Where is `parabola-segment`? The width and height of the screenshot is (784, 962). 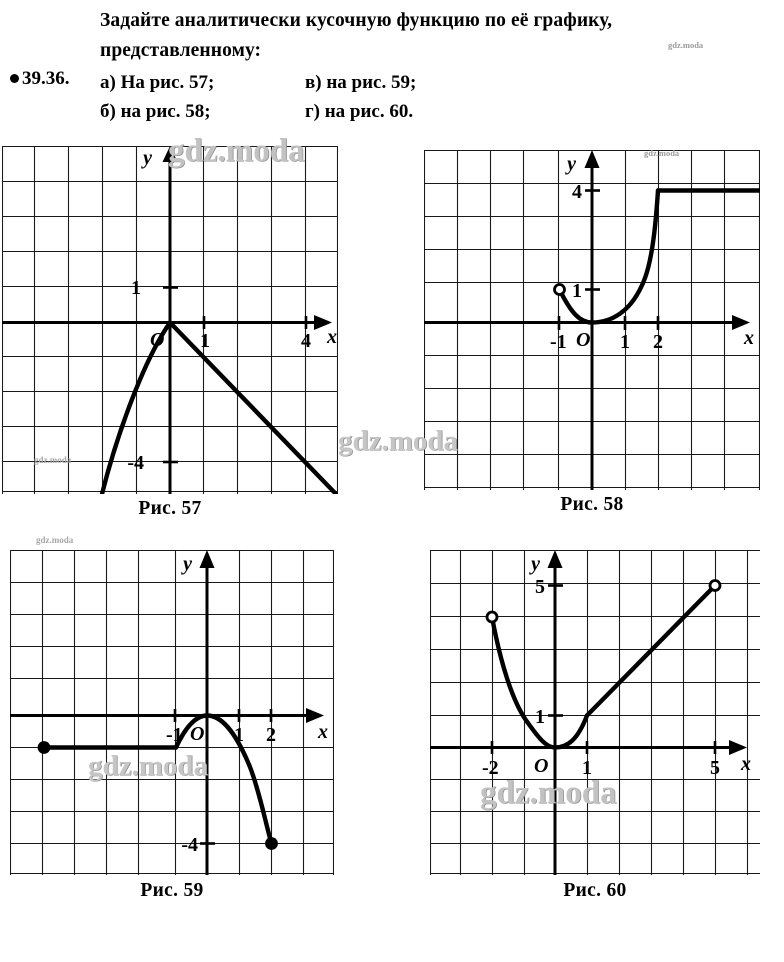 parabola-segment is located at coordinates (609, 256).